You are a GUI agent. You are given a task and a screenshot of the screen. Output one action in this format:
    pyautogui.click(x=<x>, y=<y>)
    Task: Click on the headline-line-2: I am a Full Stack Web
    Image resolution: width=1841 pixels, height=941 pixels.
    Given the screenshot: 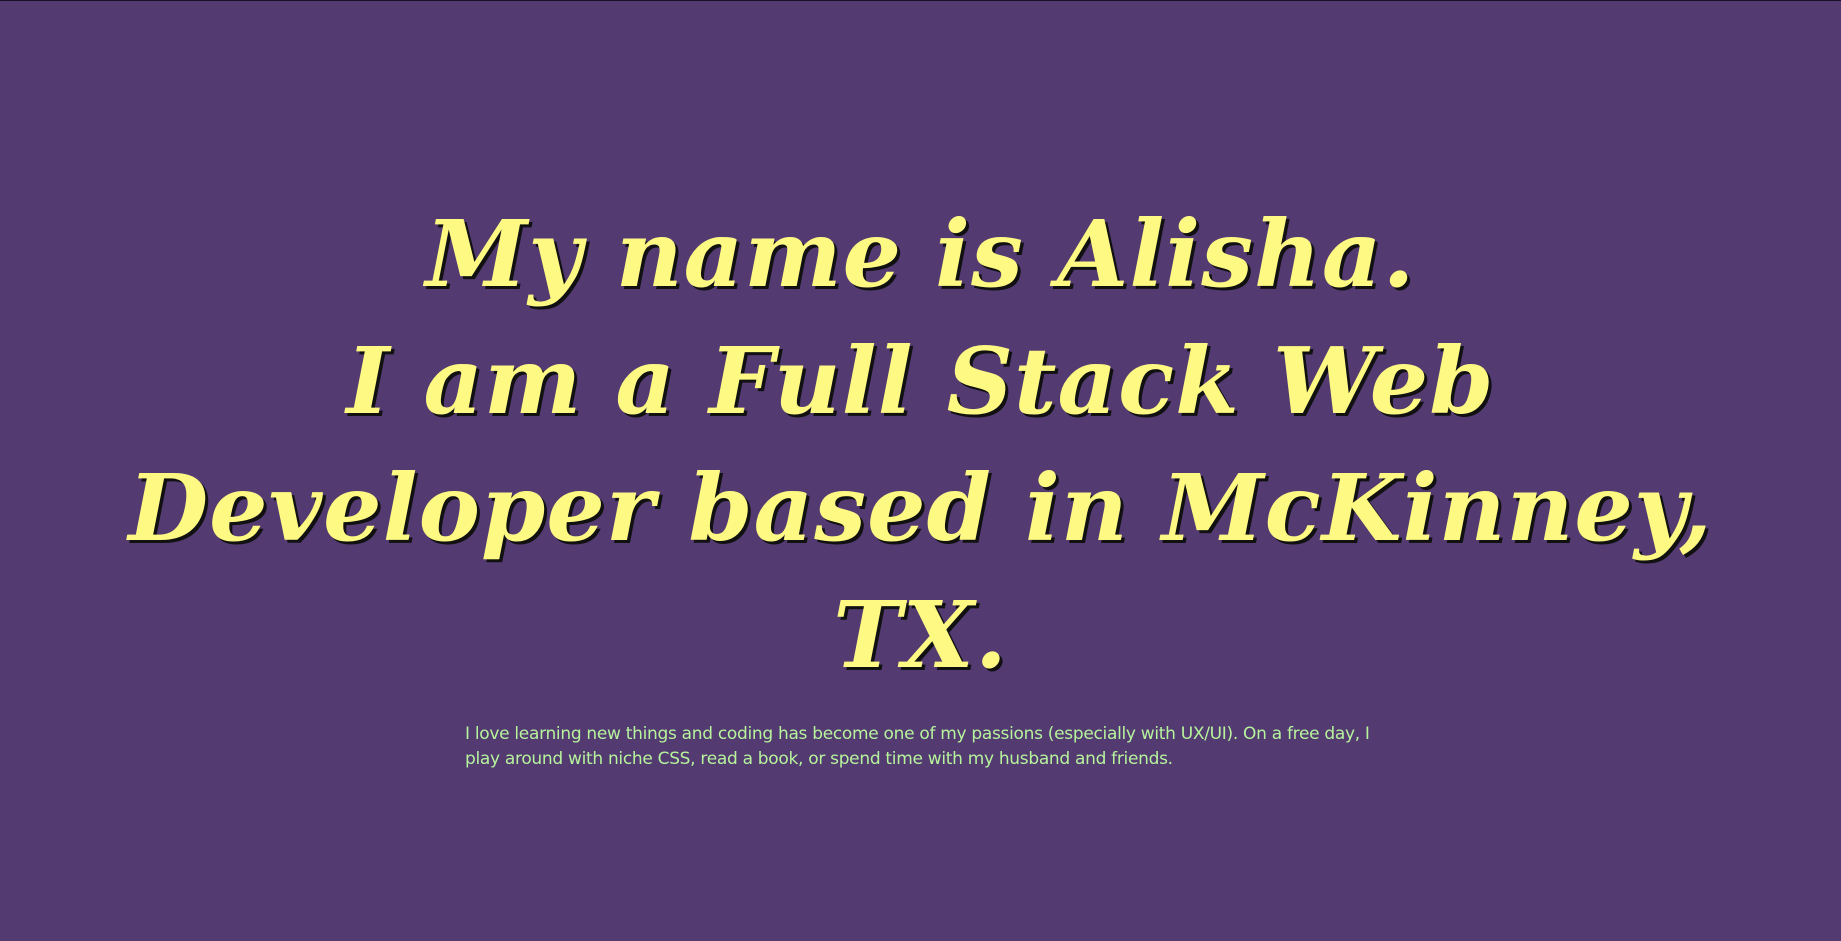 What is the action you would take?
    pyautogui.click(x=920, y=381)
    